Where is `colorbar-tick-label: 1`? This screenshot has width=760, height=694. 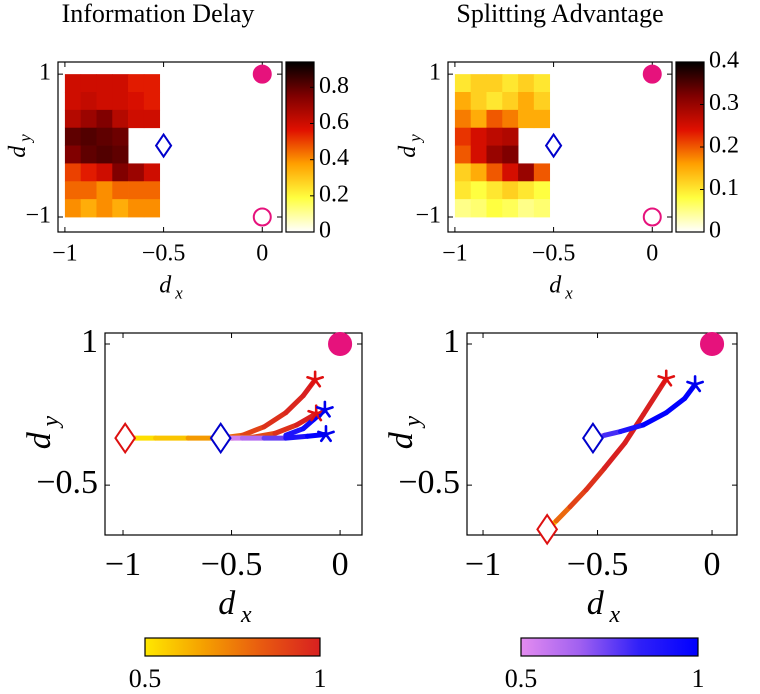 colorbar-tick-label: 1 is located at coordinates (320, 678).